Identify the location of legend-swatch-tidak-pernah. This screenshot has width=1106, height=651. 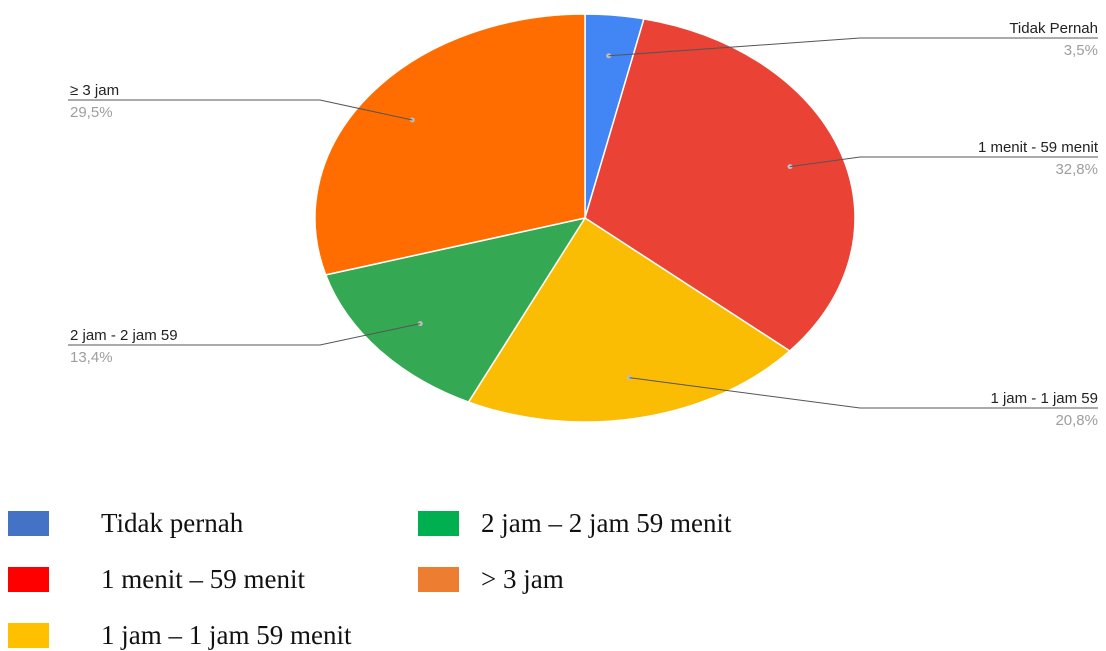
(28, 523).